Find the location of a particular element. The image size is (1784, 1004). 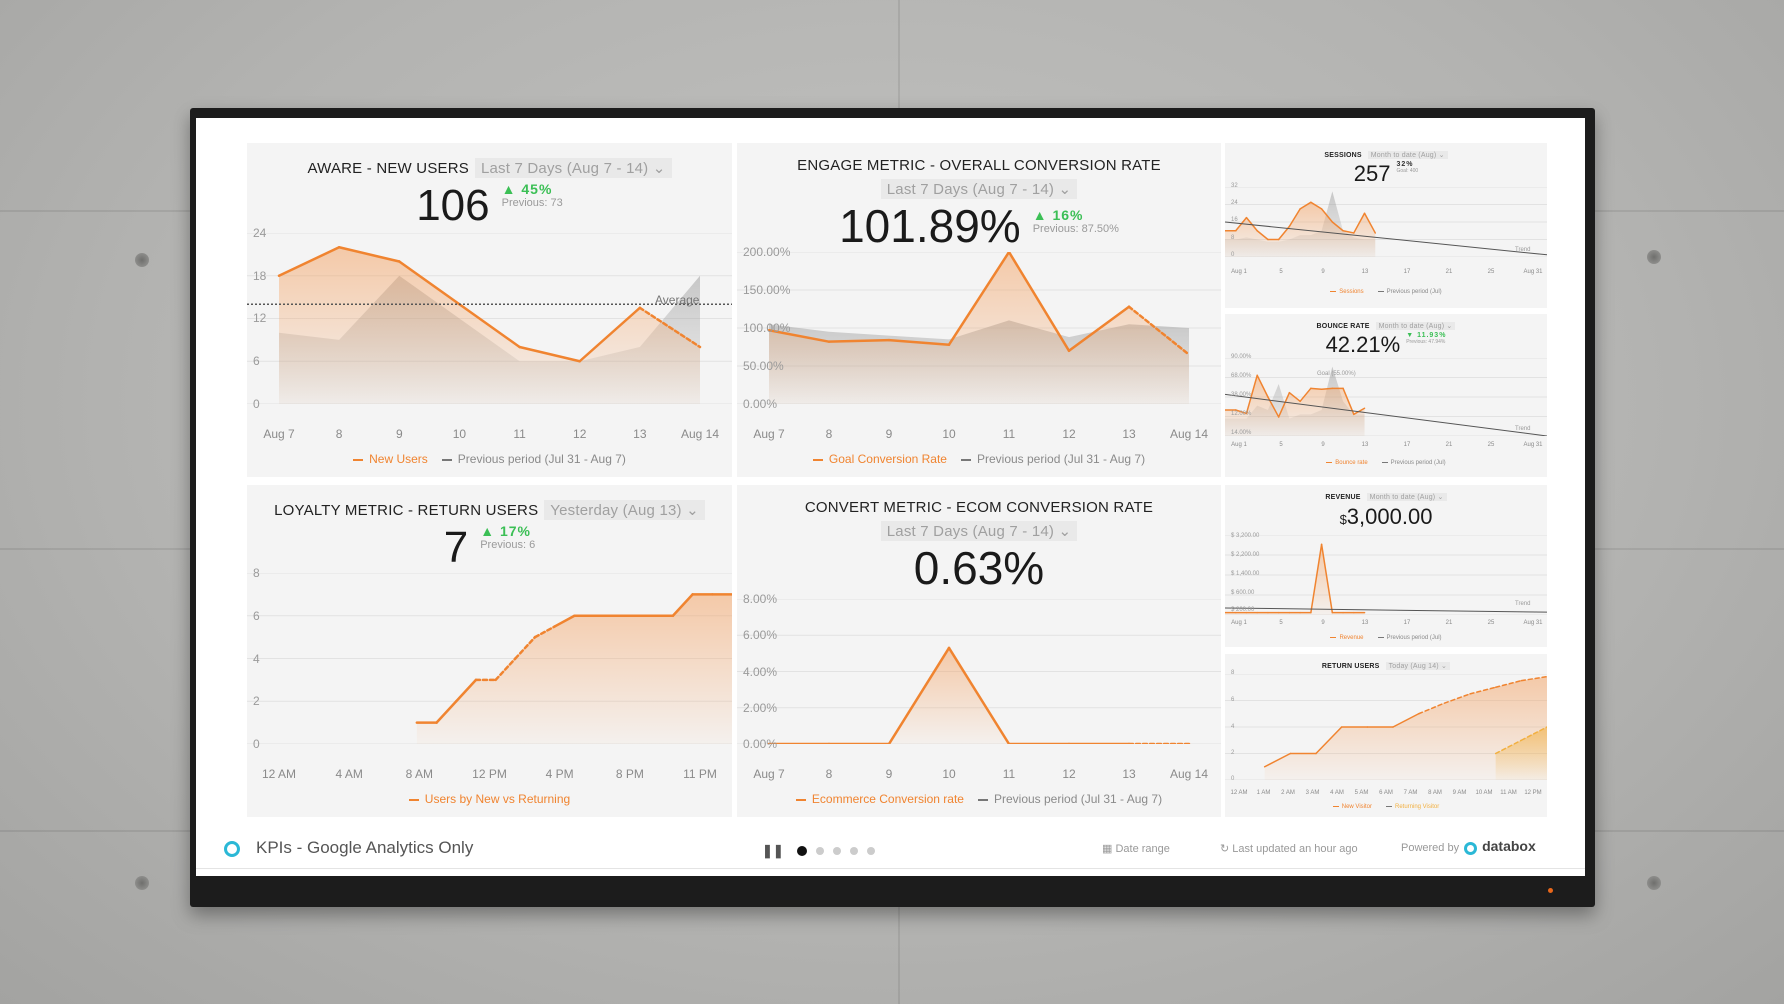

powered-by: Powered by databox is located at coordinates (1468, 846).